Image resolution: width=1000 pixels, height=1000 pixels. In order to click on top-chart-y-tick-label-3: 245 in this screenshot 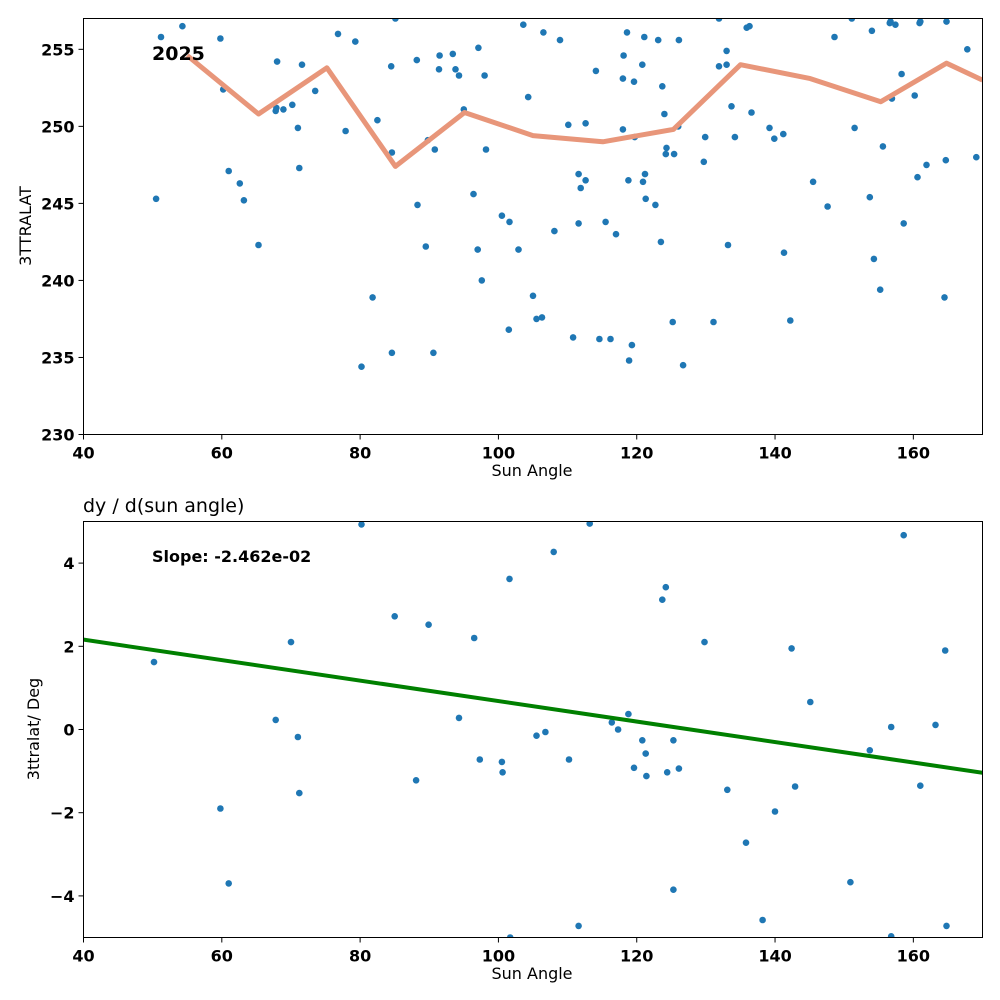, I will do `click(57, 203)`.